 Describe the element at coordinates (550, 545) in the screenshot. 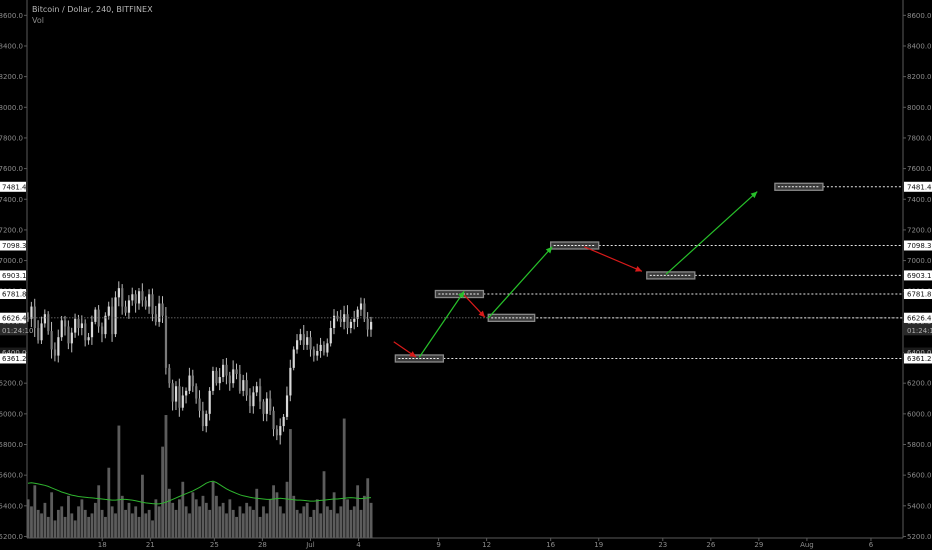

I see `x-tick-label: 16` at that location.